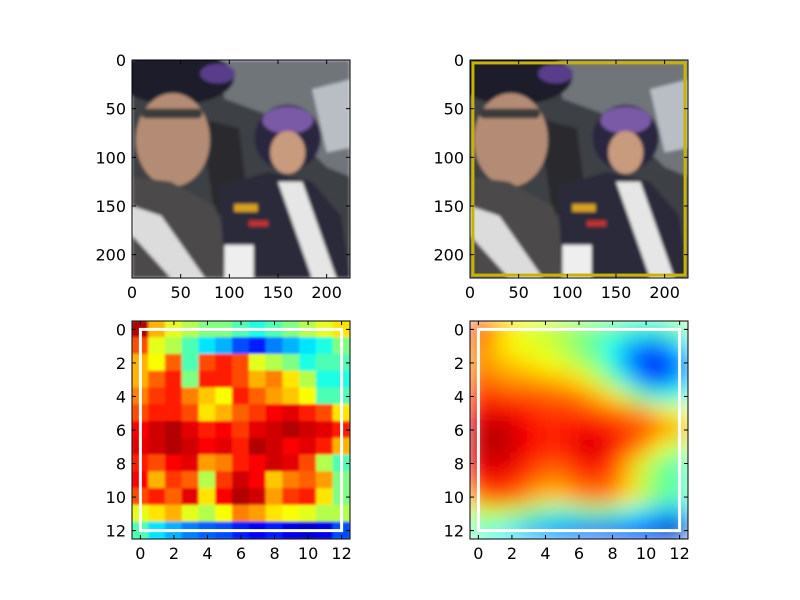 This screenshot has height=600, width=800. Describe the element at coordinates (545, 553) in the screenshot. I see `x-tick-label: 4` at that location.